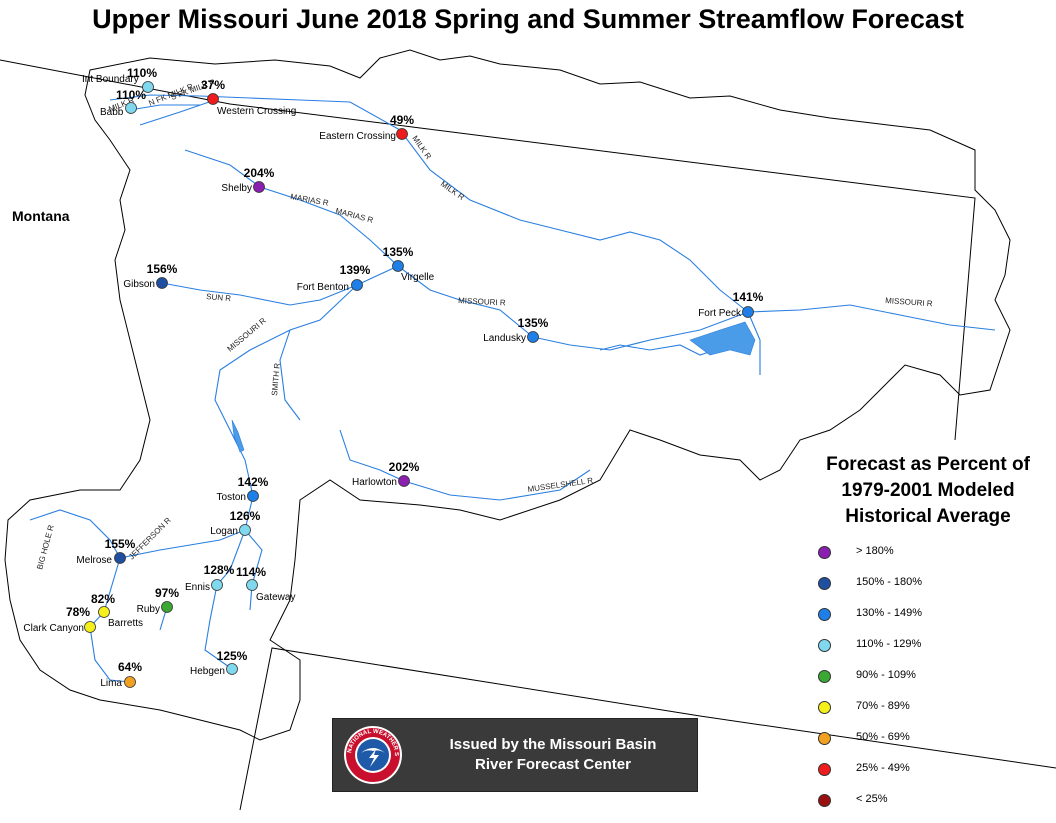 This screenshot has width=1056, height=823. What do you see at coordinates (872, 799) in the screenshot?
I see `legend-label: < 25%` at bounding box center [872, 799].